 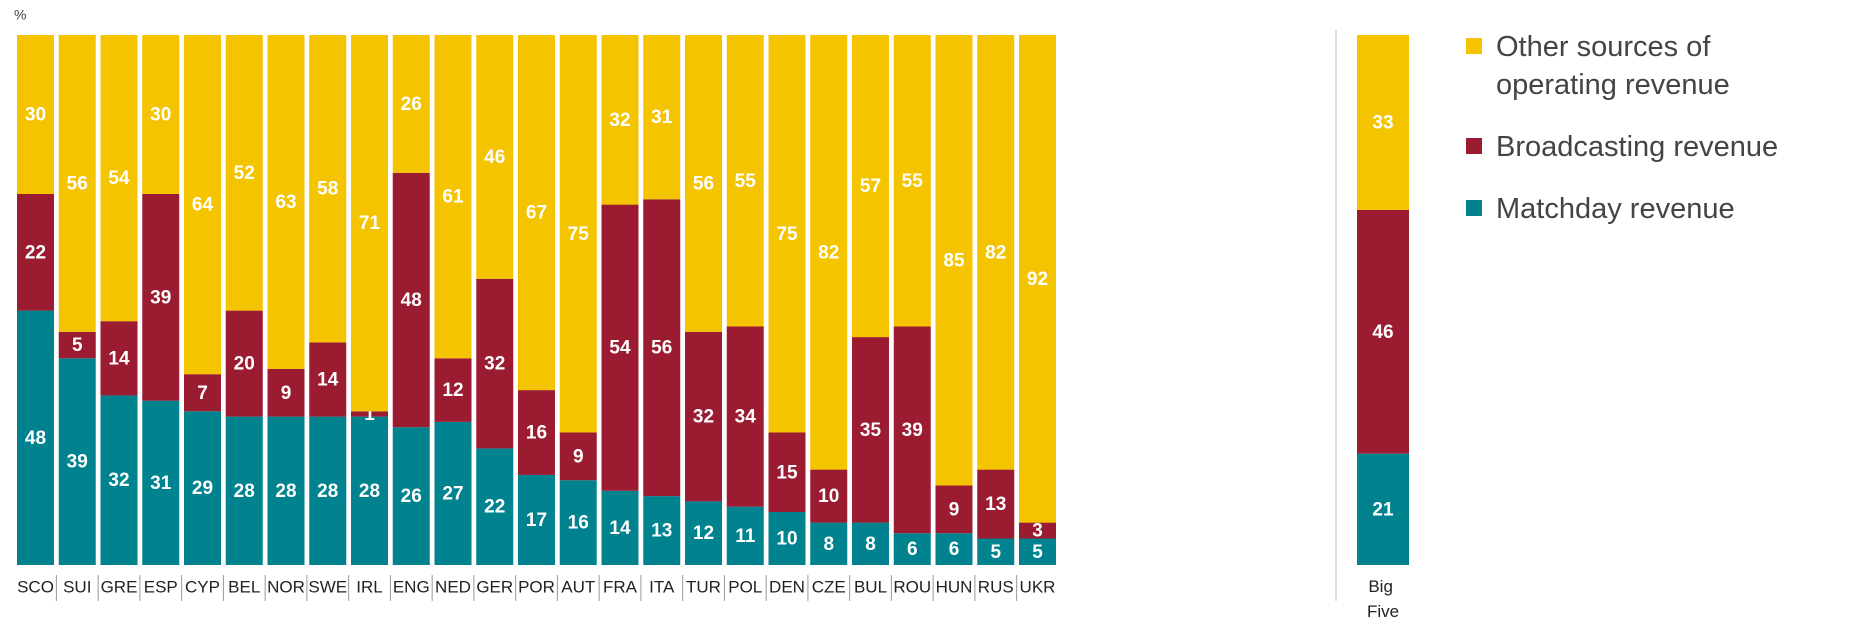 What do you see at coordinates (1383, 599) in the screenshot?
I see `x-tick-label: Big Five` at bounding box center [1383, 599].